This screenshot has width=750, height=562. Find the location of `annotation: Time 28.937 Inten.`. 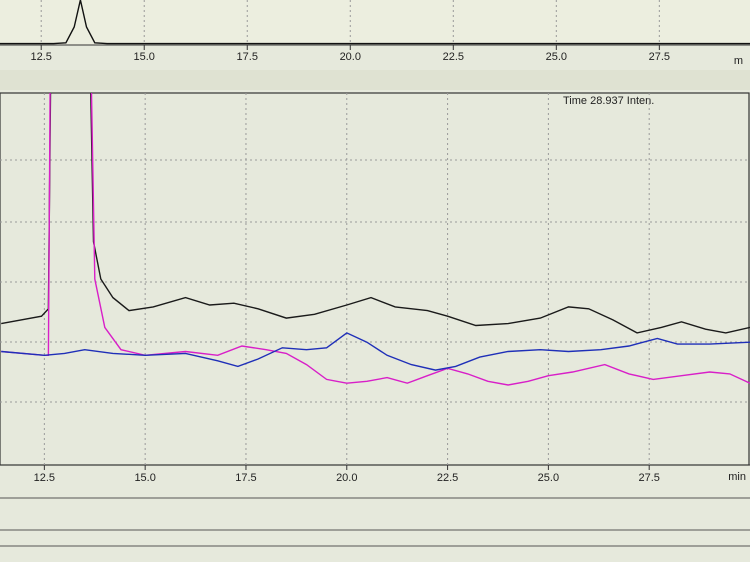

annotation: Time 28.937 Inten. is located at coordinates (608, 101).